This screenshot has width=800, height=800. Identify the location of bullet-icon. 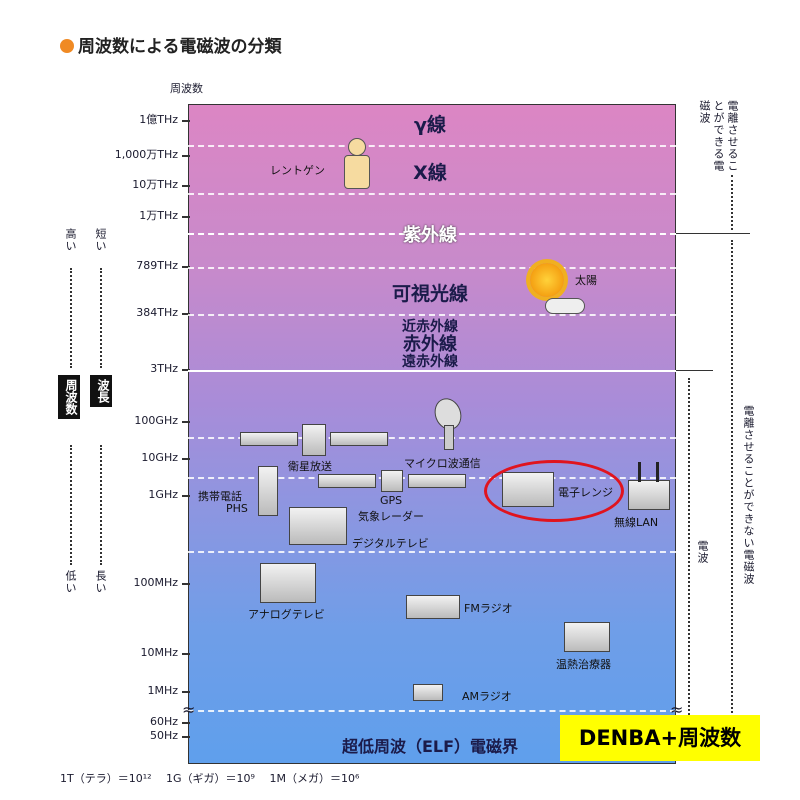
(67, 46).